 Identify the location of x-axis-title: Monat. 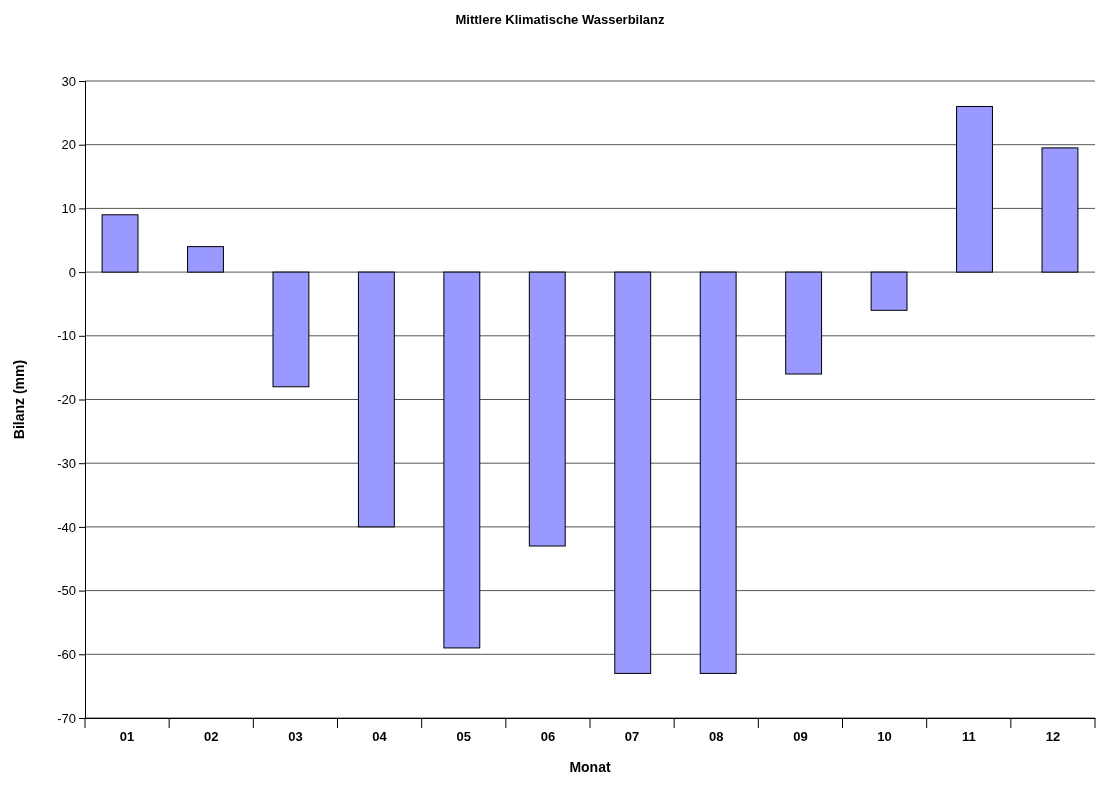
(590, 767).